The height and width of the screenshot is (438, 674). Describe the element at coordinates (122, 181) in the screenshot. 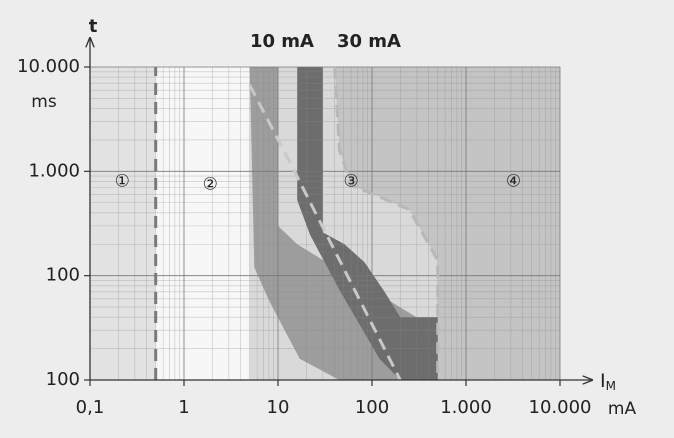

I see `zone-label: ①` at that location.